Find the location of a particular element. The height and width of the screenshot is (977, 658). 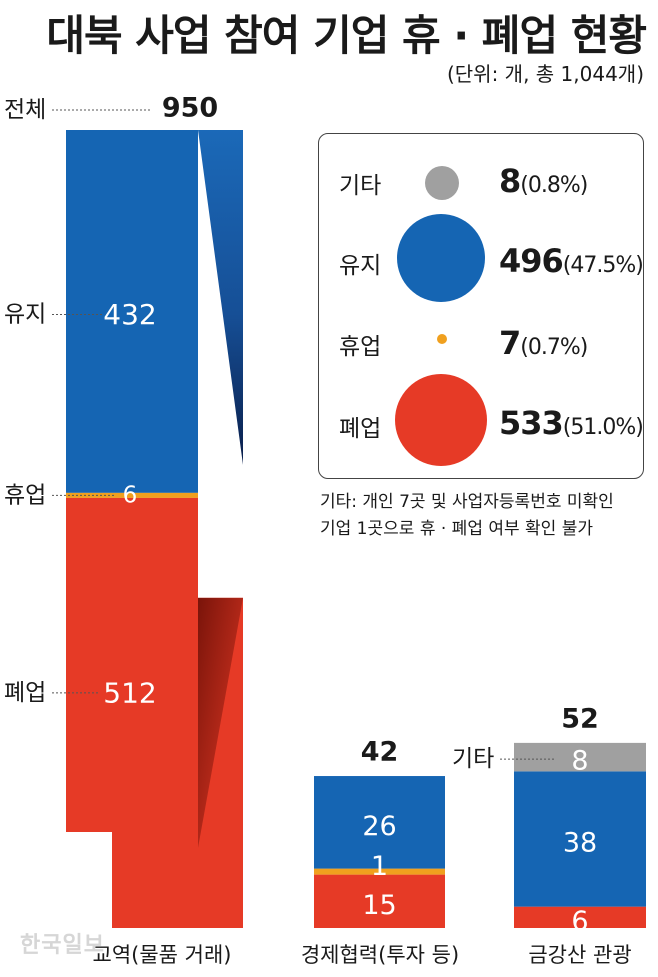

category-annotation: 전체 is located at coordinates (25, 110).